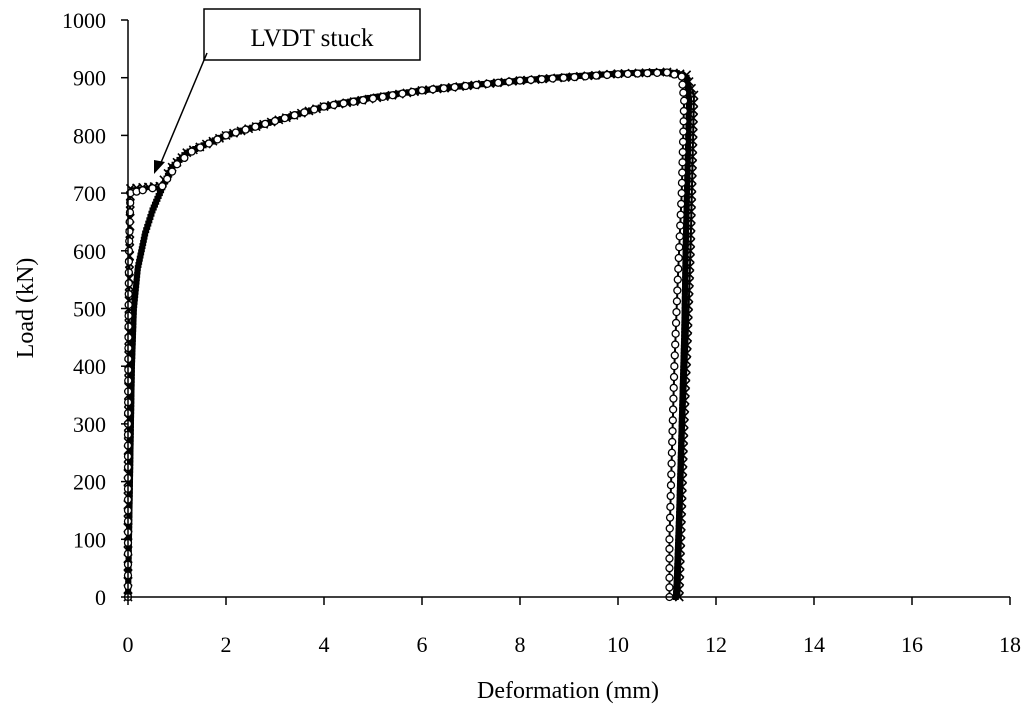 The width and height of the screenshot is (1034, 711). What do you see at coordinates (716, 644) in the screenshot?
I see `x-tick-label: 12` at bounding box center [716, 644].